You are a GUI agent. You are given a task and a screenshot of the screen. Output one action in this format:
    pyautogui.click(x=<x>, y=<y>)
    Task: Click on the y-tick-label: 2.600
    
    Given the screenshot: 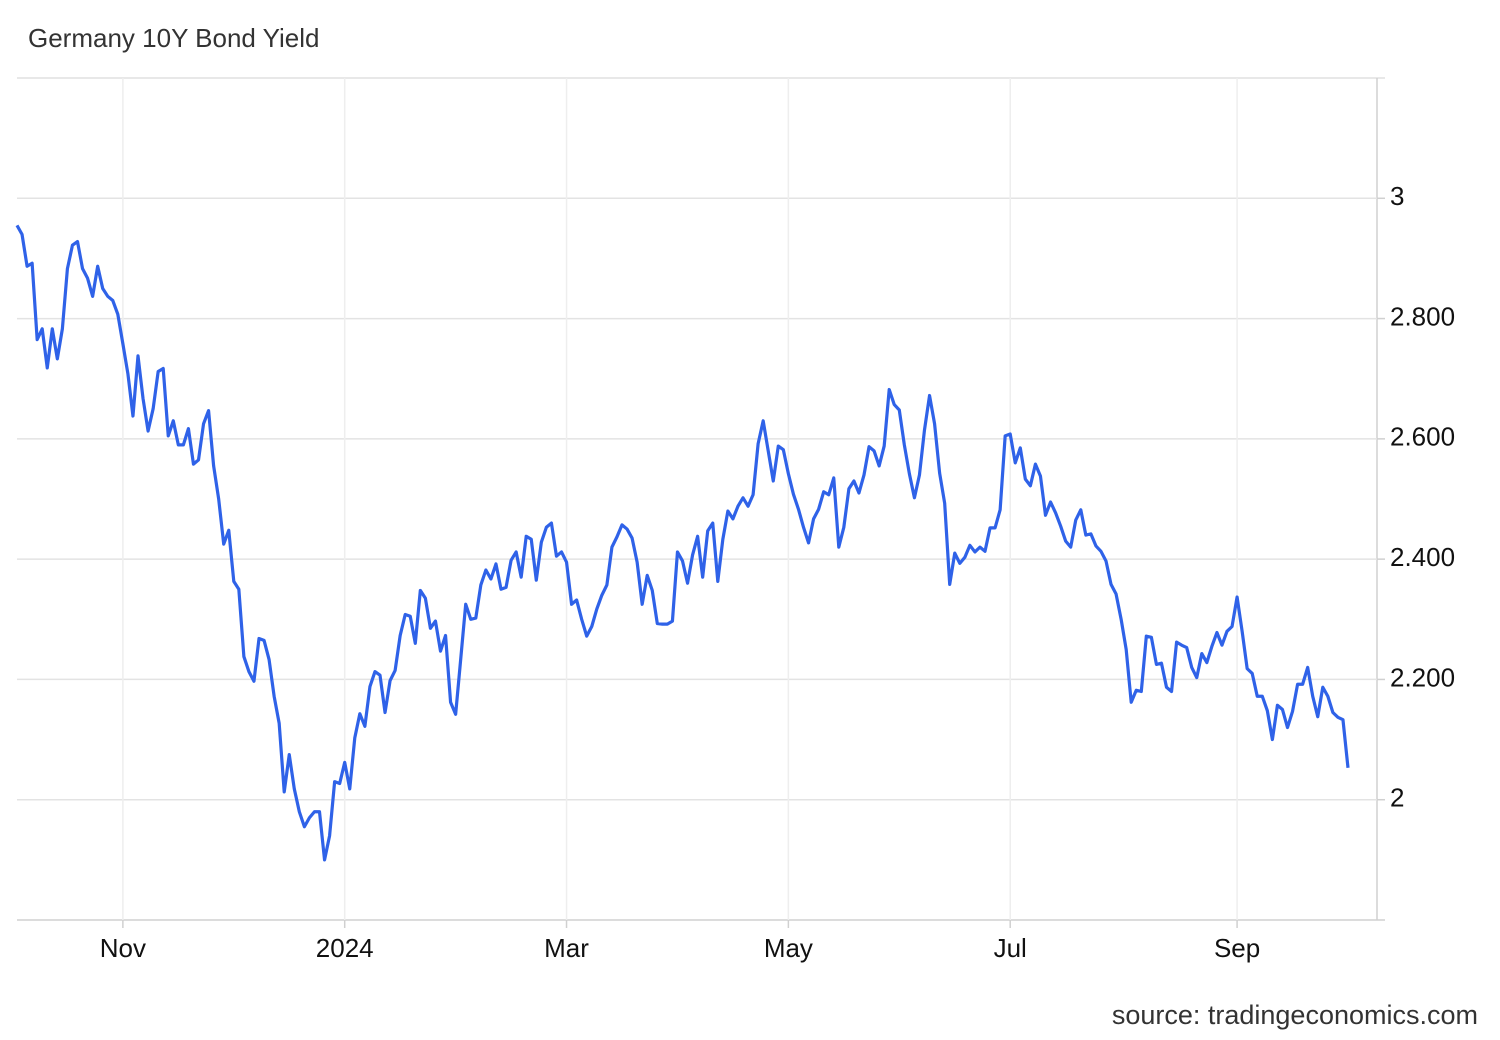 What is the action you would take?
    pyautogui.click(x=1422, y=437)
    